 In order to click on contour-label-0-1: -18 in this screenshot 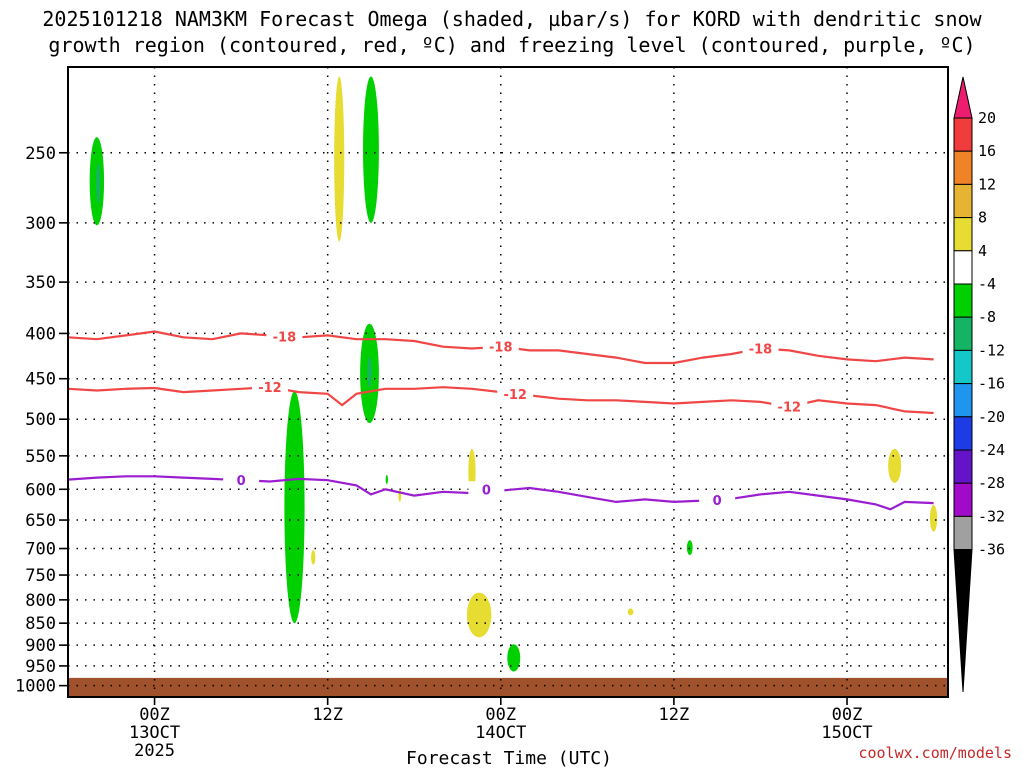, I will do `click(501, 348)`.